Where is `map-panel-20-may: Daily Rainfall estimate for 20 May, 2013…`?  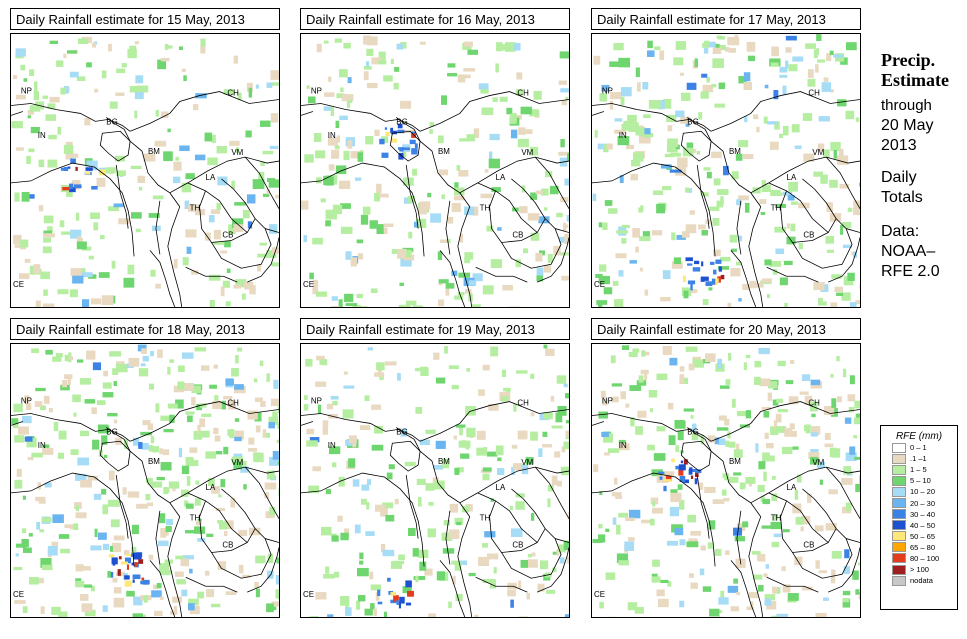 map-panel-20-may: Daily Rainfall estimate for 20 May, 2013… is located at coordinates (726, 468).